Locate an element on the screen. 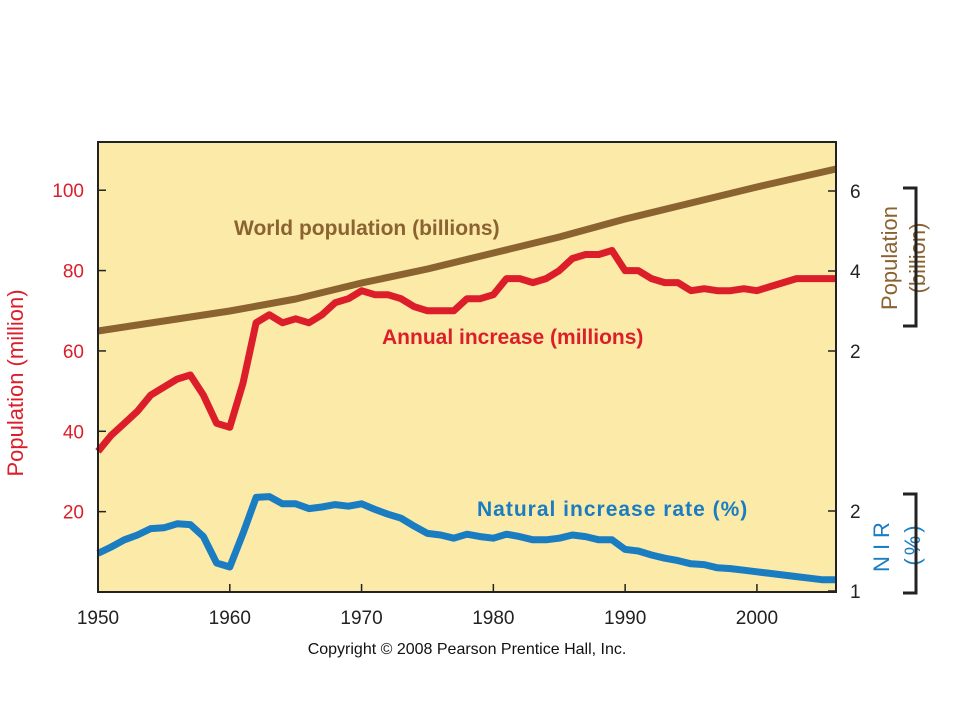 Image resolution: width=960 pixels, height=720 pixels. left-tick-label-60: 60 is located at coordinates (73, 352).